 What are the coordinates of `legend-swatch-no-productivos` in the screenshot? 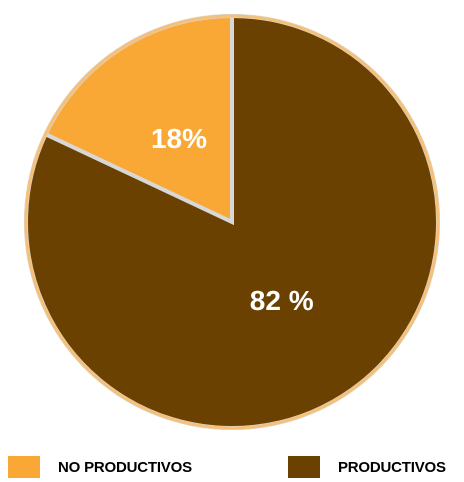 It's located at (24, 467).